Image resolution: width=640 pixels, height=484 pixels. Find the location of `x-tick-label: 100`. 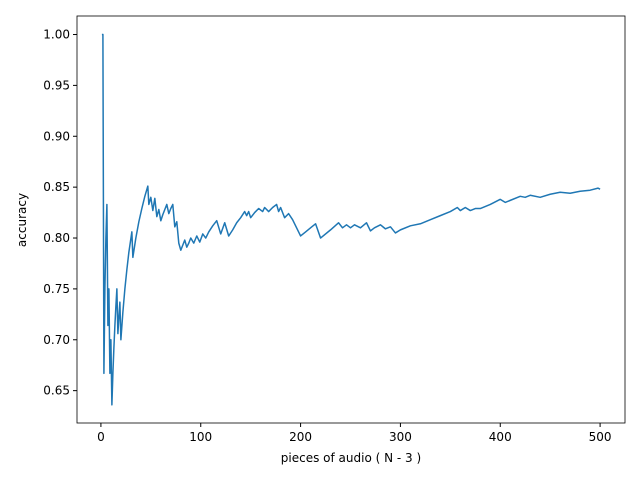

x-tick-label: 100 is located at coordinates (200, 437).